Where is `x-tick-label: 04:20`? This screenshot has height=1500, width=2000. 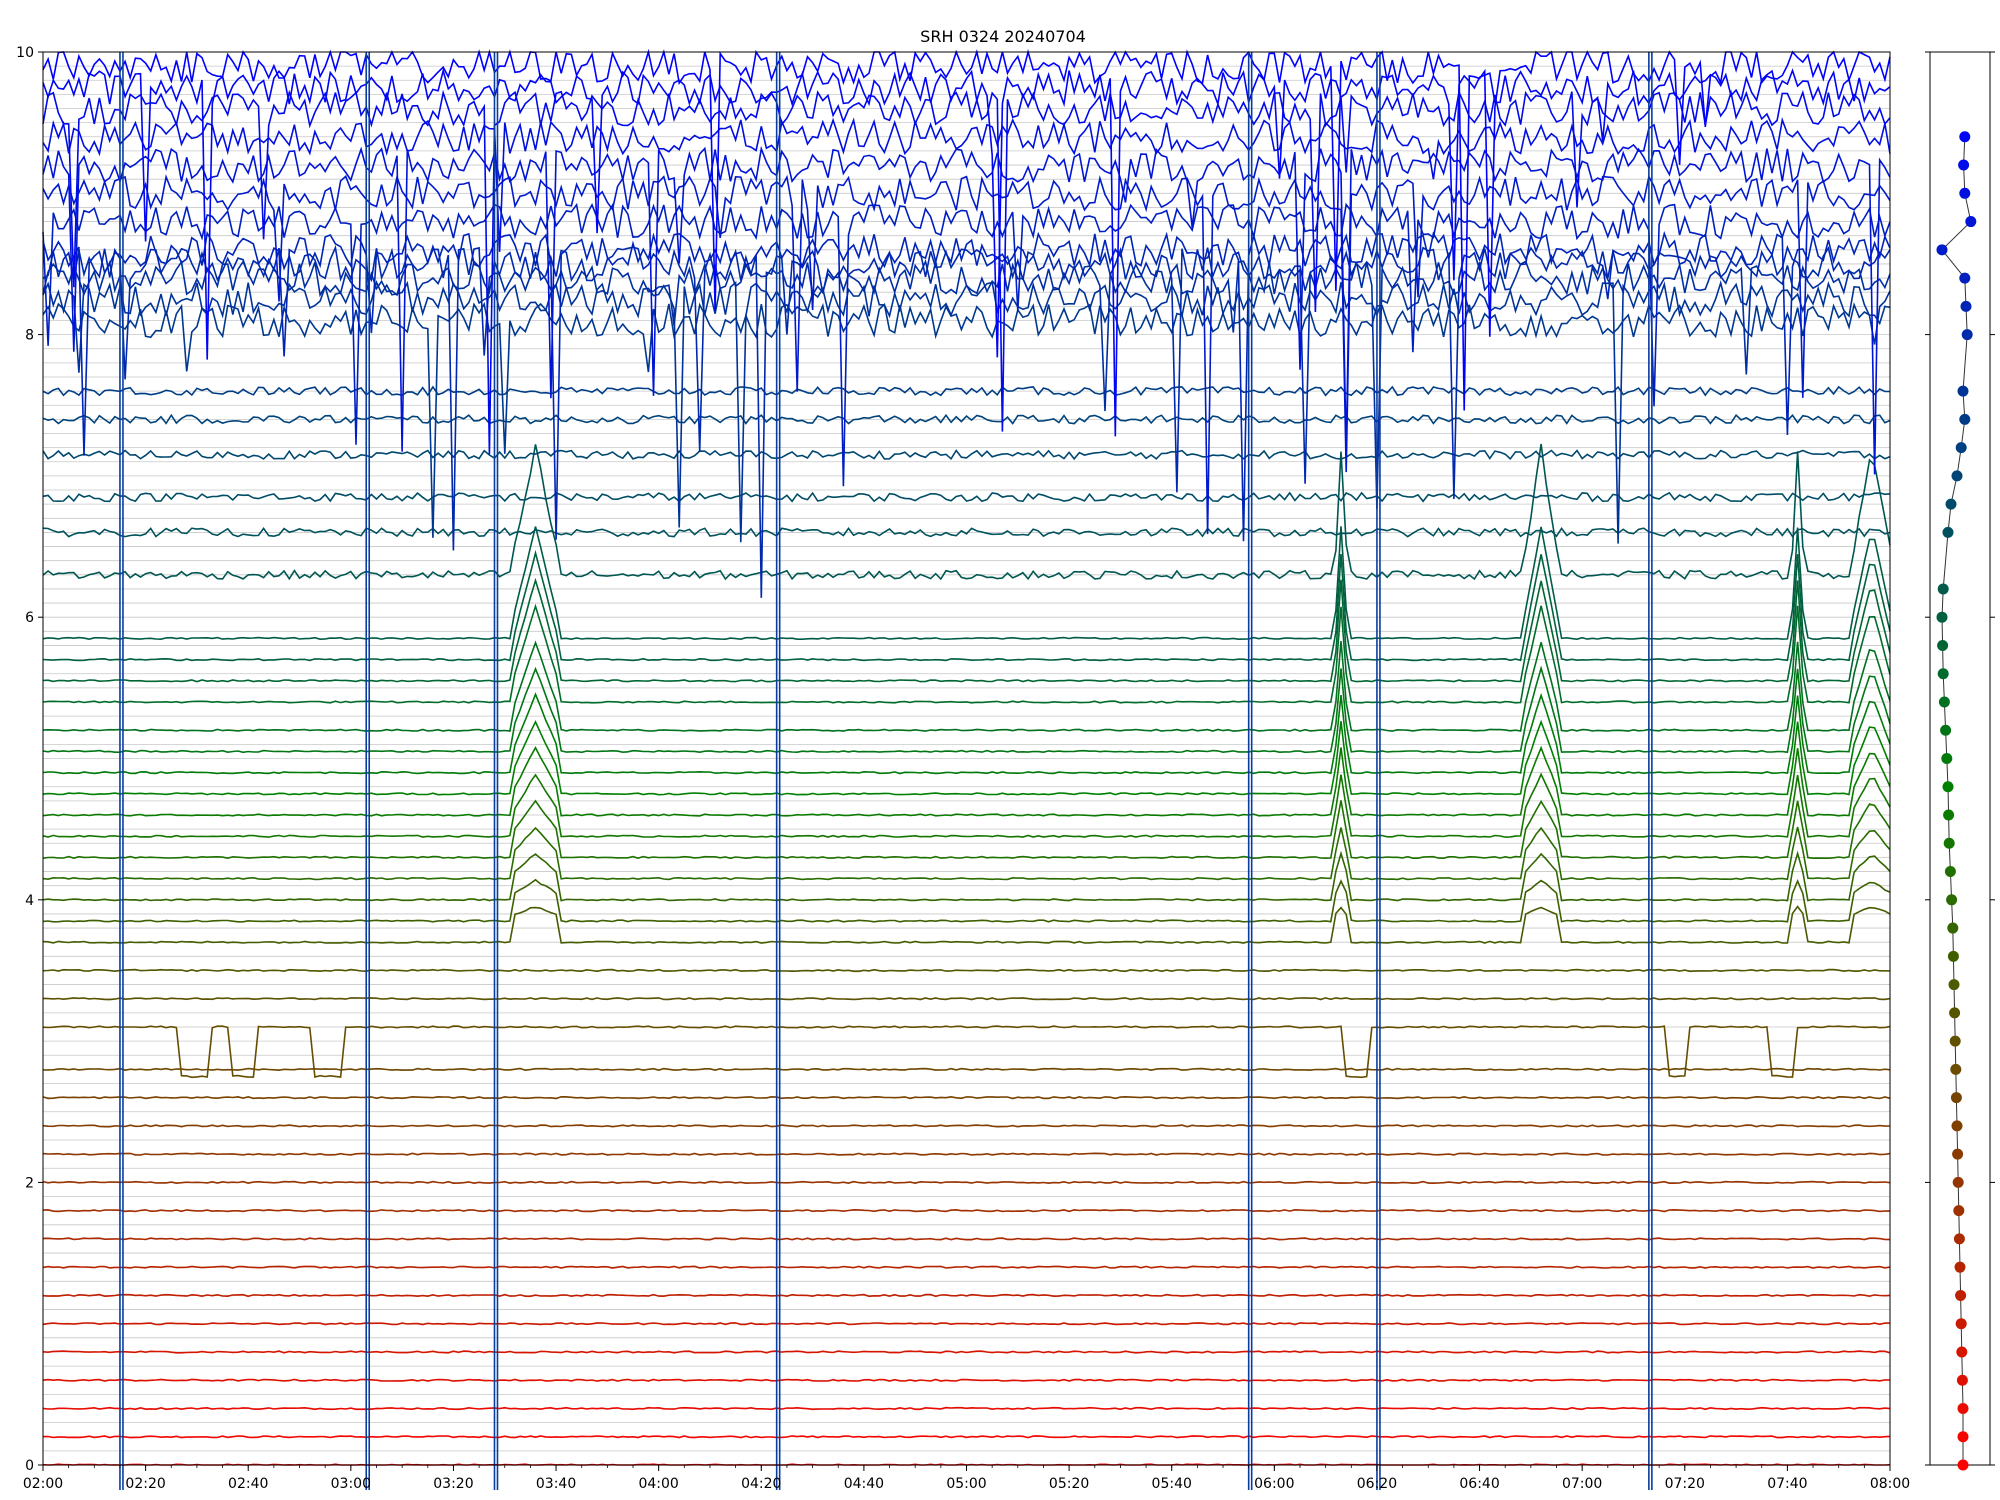 x-tick-label: 04:20 is located at coordinates (761, 1484).